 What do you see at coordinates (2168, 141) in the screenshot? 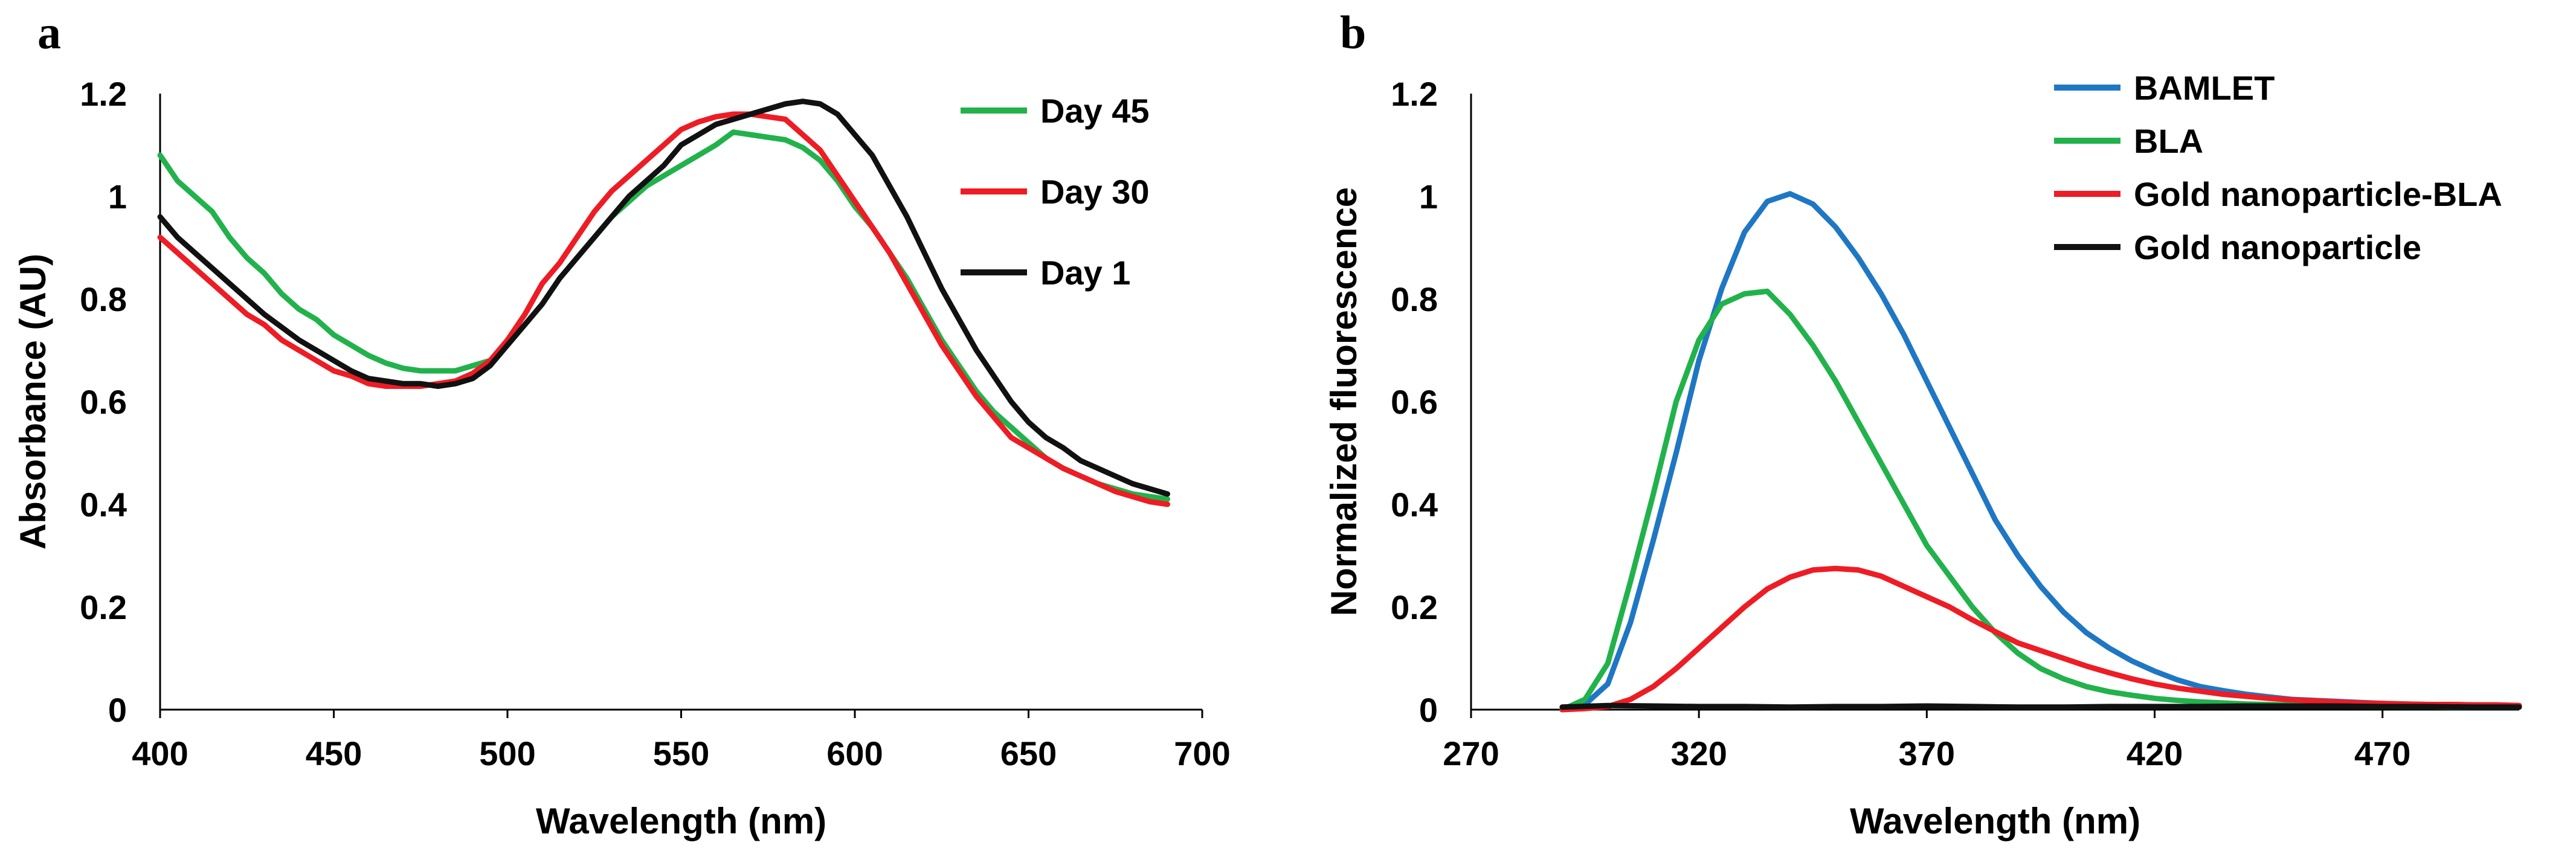
I see `chart-b-legend-label-bla: BLA` at bounding box center [2168, 141].